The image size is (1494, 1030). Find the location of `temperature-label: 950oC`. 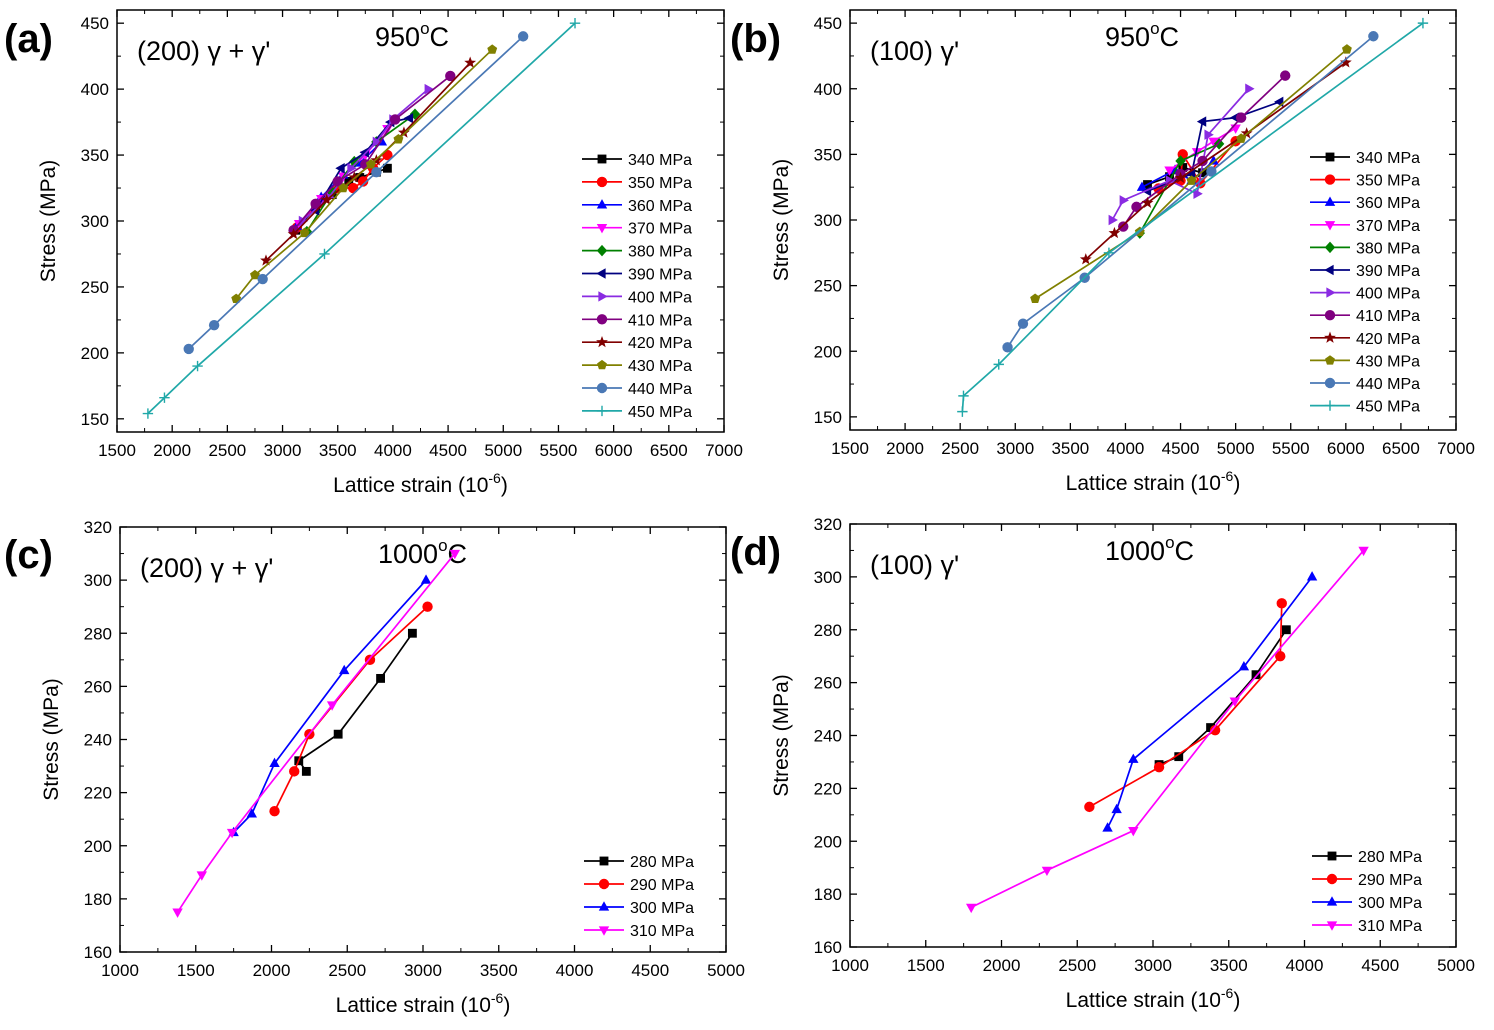

temperature-label: 950oC is located at coordinates (1142, 35).